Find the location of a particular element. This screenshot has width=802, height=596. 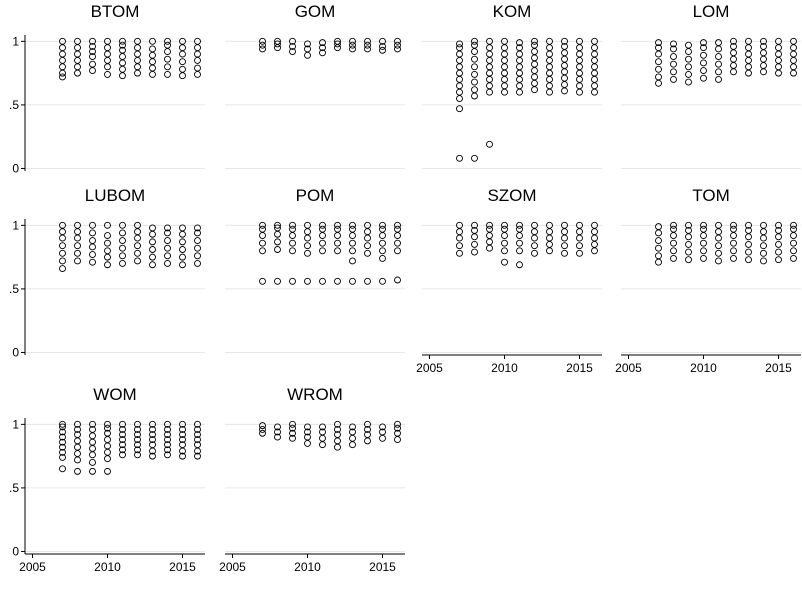

panel-title: LUBOM is located at coordinates (115, 195).